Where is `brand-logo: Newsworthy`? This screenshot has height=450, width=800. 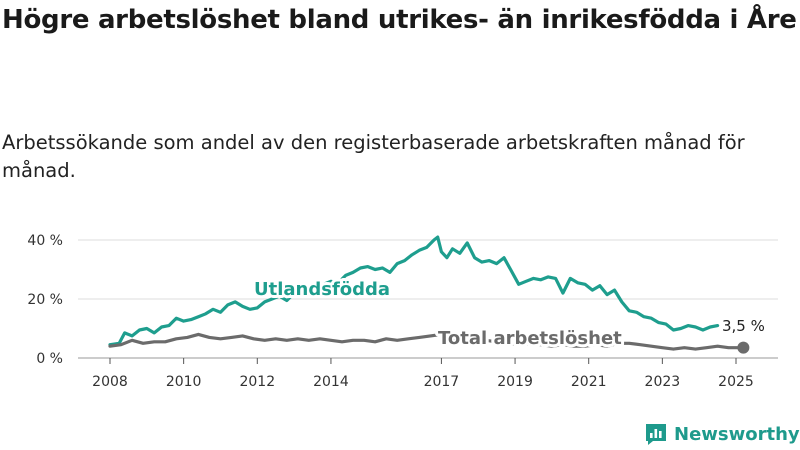
brand-logo: Newsworthy is located at coordinates (722, 434).